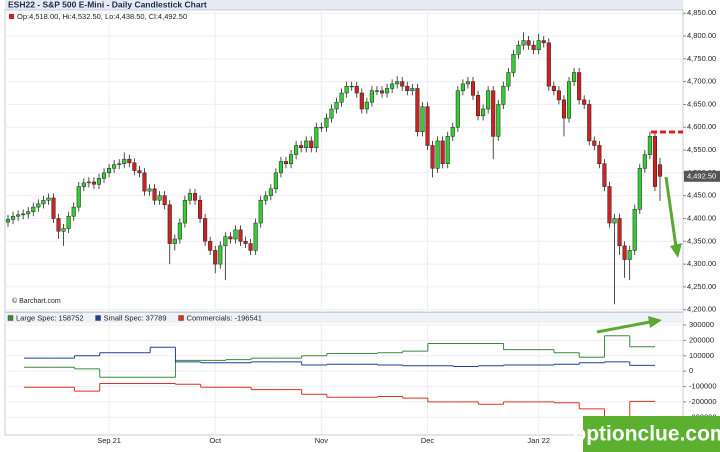  What do you see at coordinates (701, 217) in the screenshot?
I see `y-tick-label: 4,400.00` at bounding box center [701, 217].